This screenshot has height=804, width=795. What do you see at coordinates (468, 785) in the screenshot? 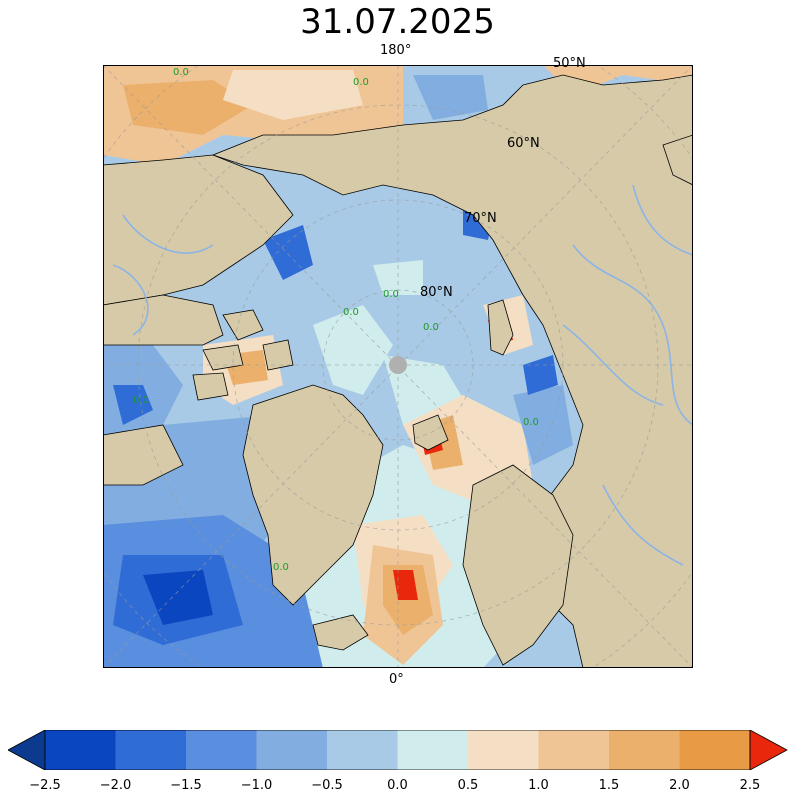
I see `colorbar-tick-label: 0.5` at bounding box center [468, 785].